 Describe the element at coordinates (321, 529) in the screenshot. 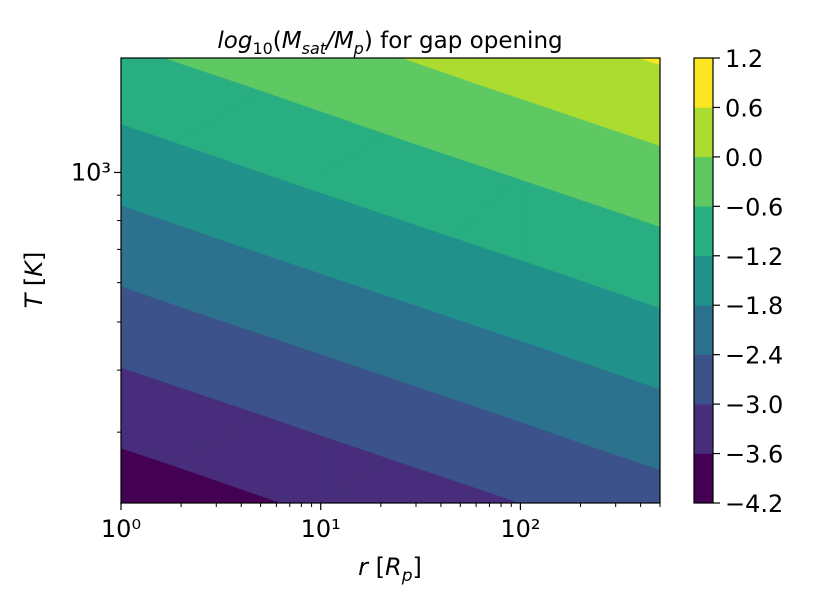

I see `x-tick-label: 10¹` at that location.